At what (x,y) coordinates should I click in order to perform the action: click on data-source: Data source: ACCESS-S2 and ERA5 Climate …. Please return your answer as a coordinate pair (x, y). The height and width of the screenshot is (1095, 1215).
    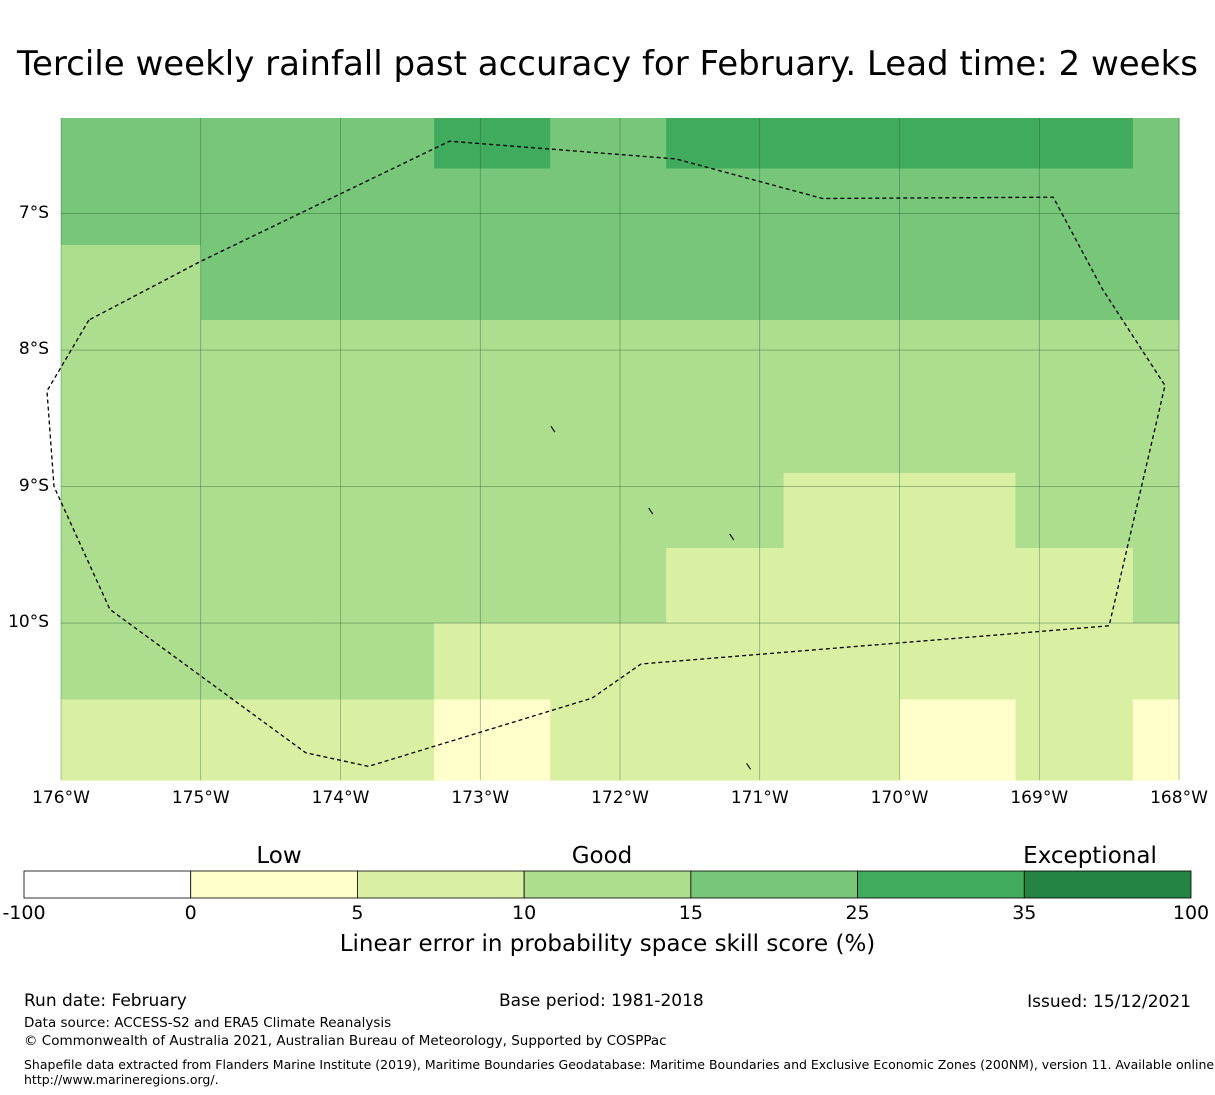
    Looking at the image, I should click on (208, 1023).